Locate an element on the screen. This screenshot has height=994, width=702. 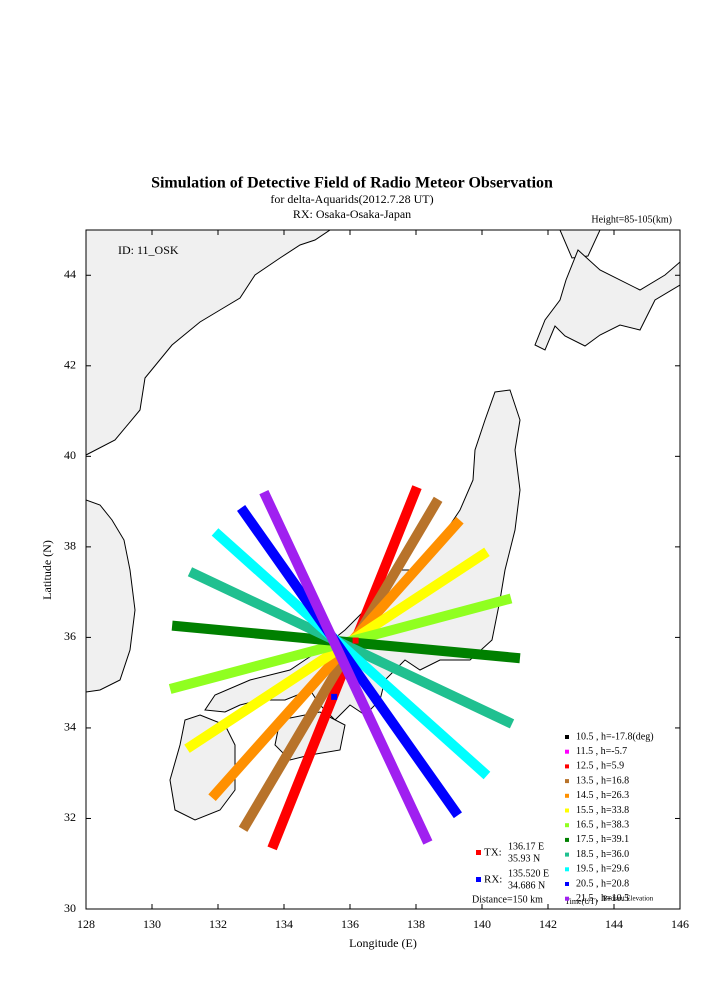
legend-label: 13.5 , h=16.8 is located at coordinates (602, 780).